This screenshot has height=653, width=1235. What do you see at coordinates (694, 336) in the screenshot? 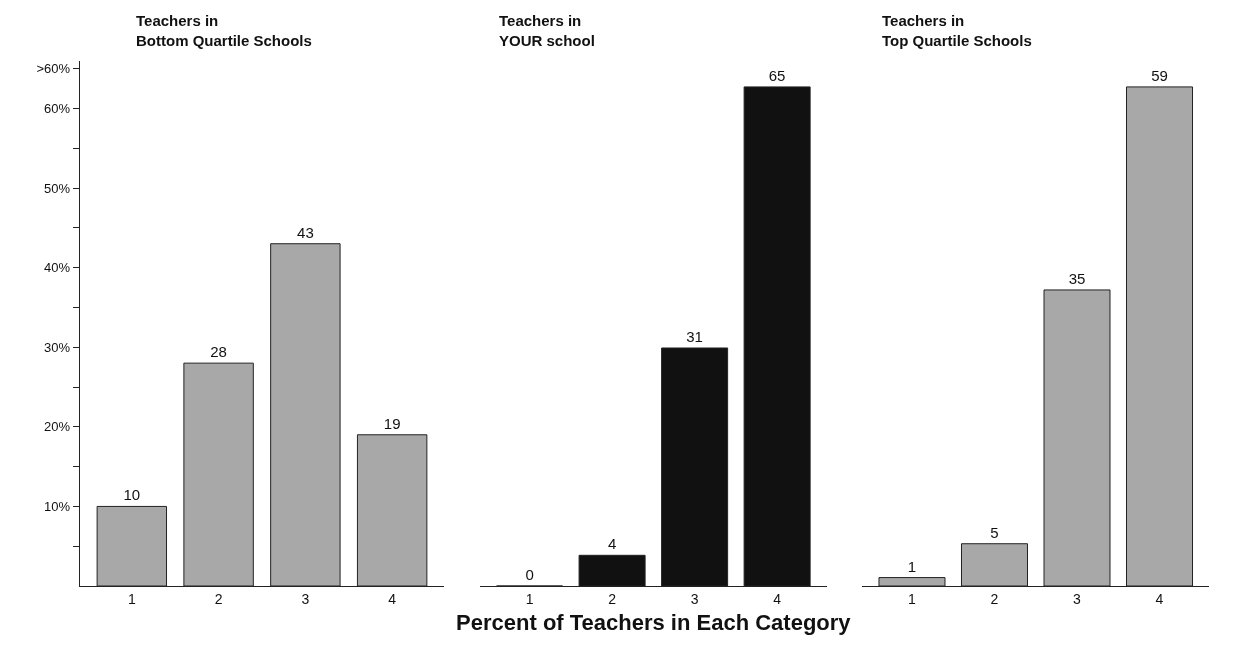
I see `data-label: 31` at bounding box center [694, 336].